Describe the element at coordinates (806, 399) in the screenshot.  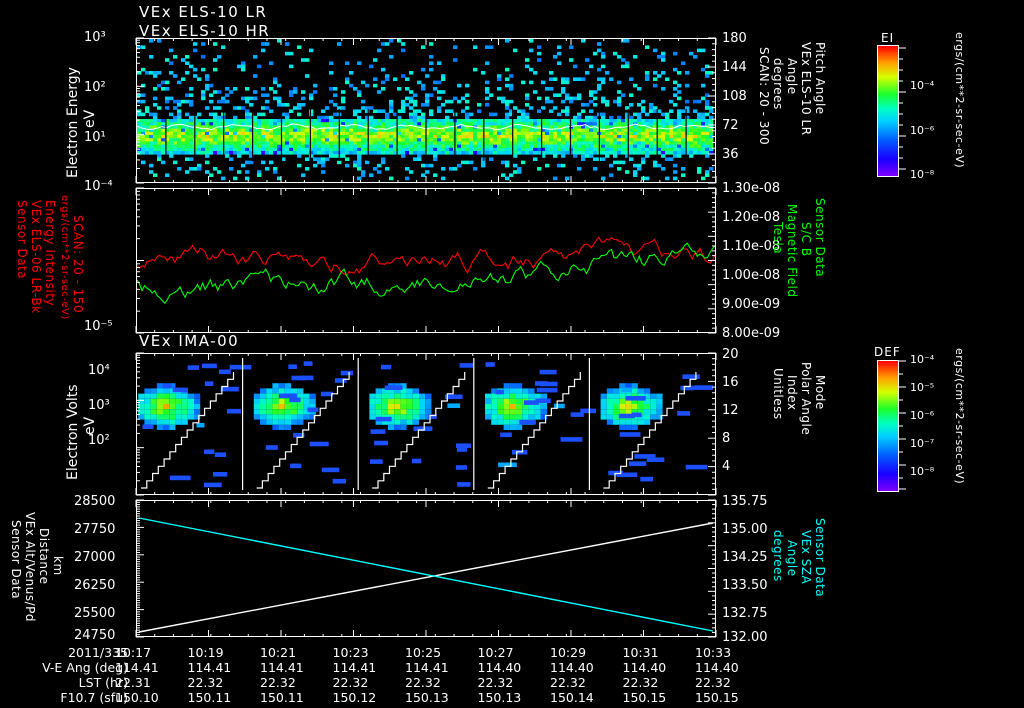
I see `panel3-right-label-1: Polar Angle` at that location.